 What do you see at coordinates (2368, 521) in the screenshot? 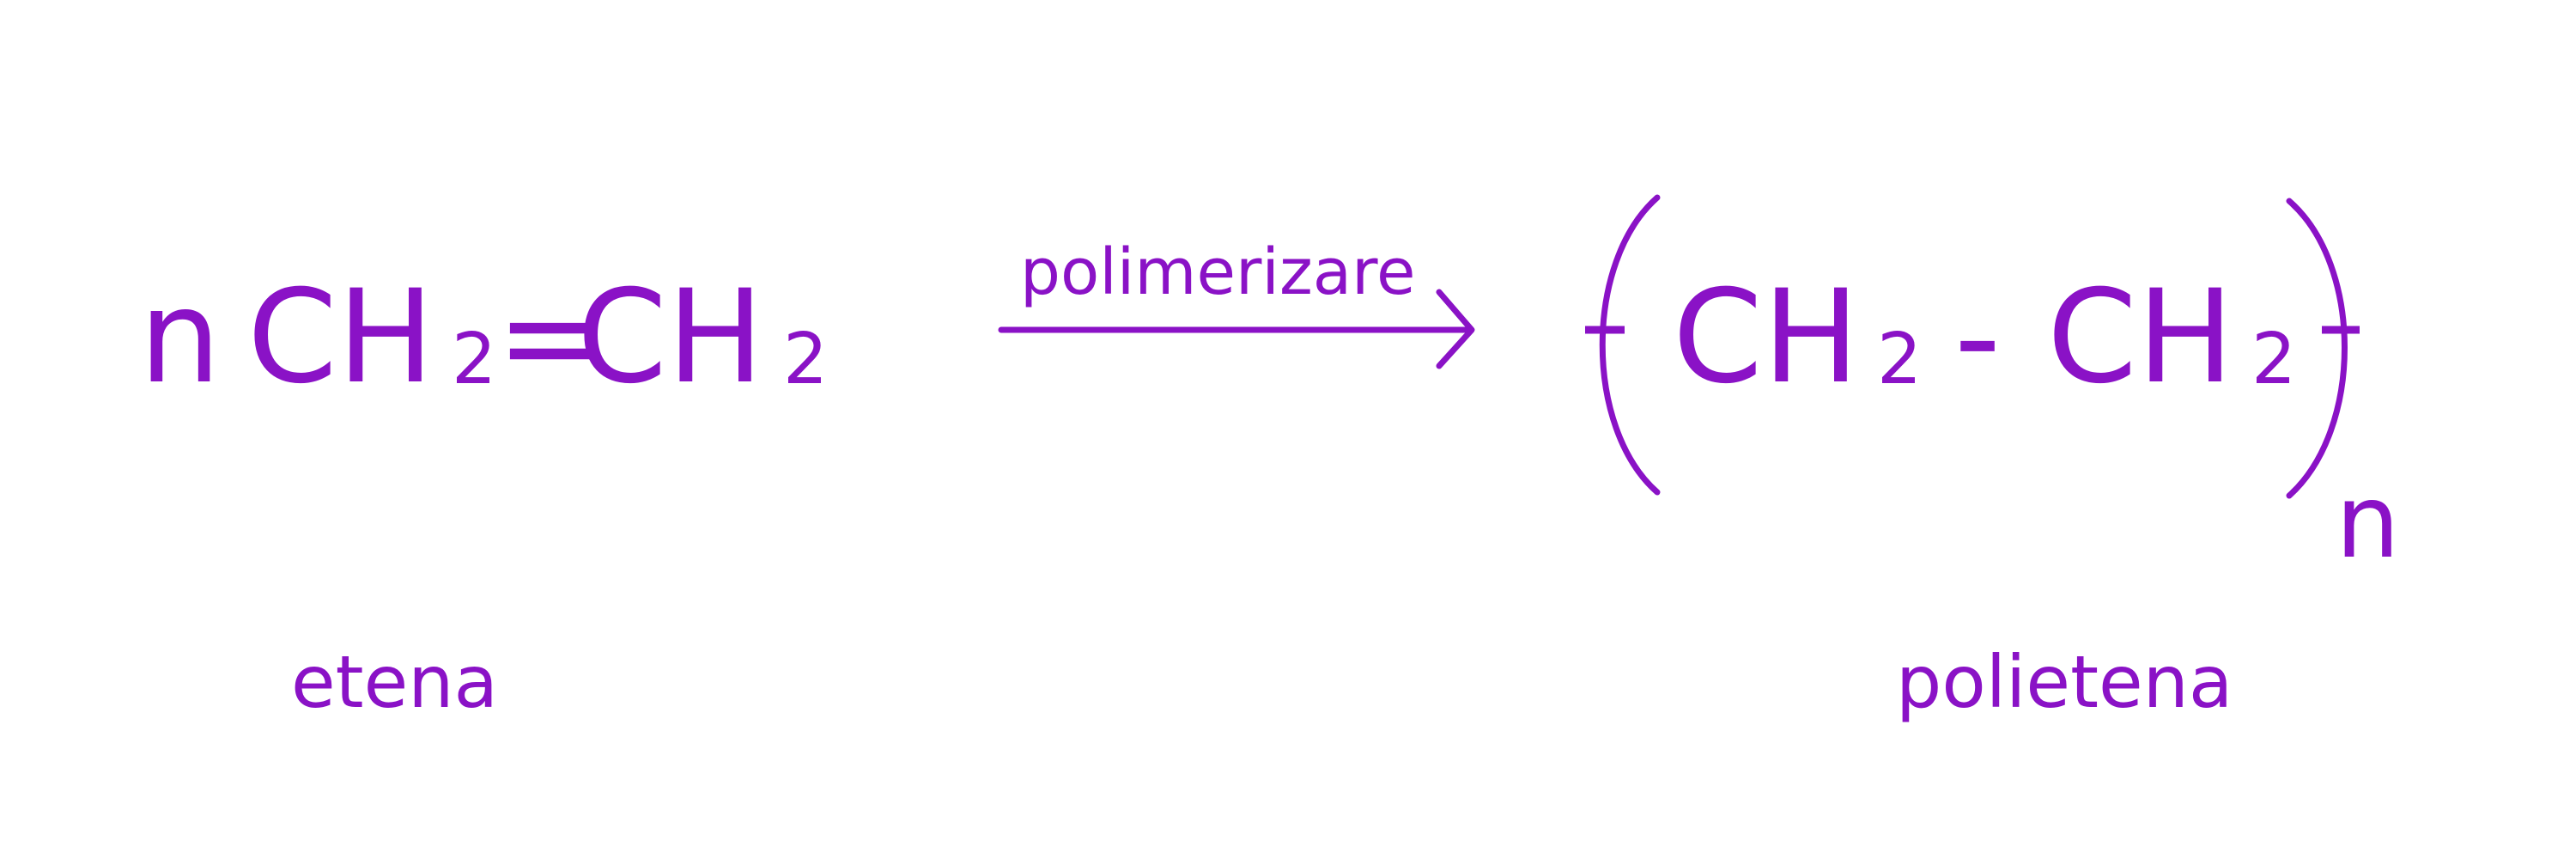
I see `repeat-index: n` at bounding box center [2368, 521].